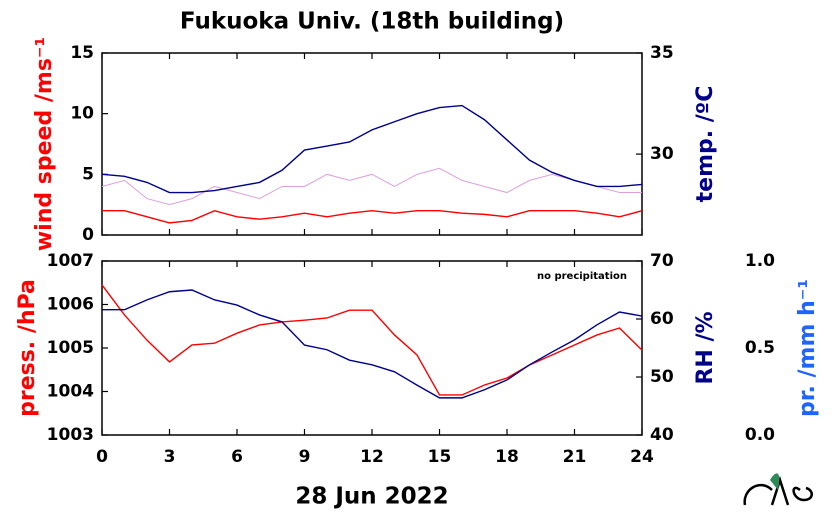  What do you see at coordinates (70, 392) in the screenshot?
I see `y-tick-label: 1004` at bounding box center [70, 392].